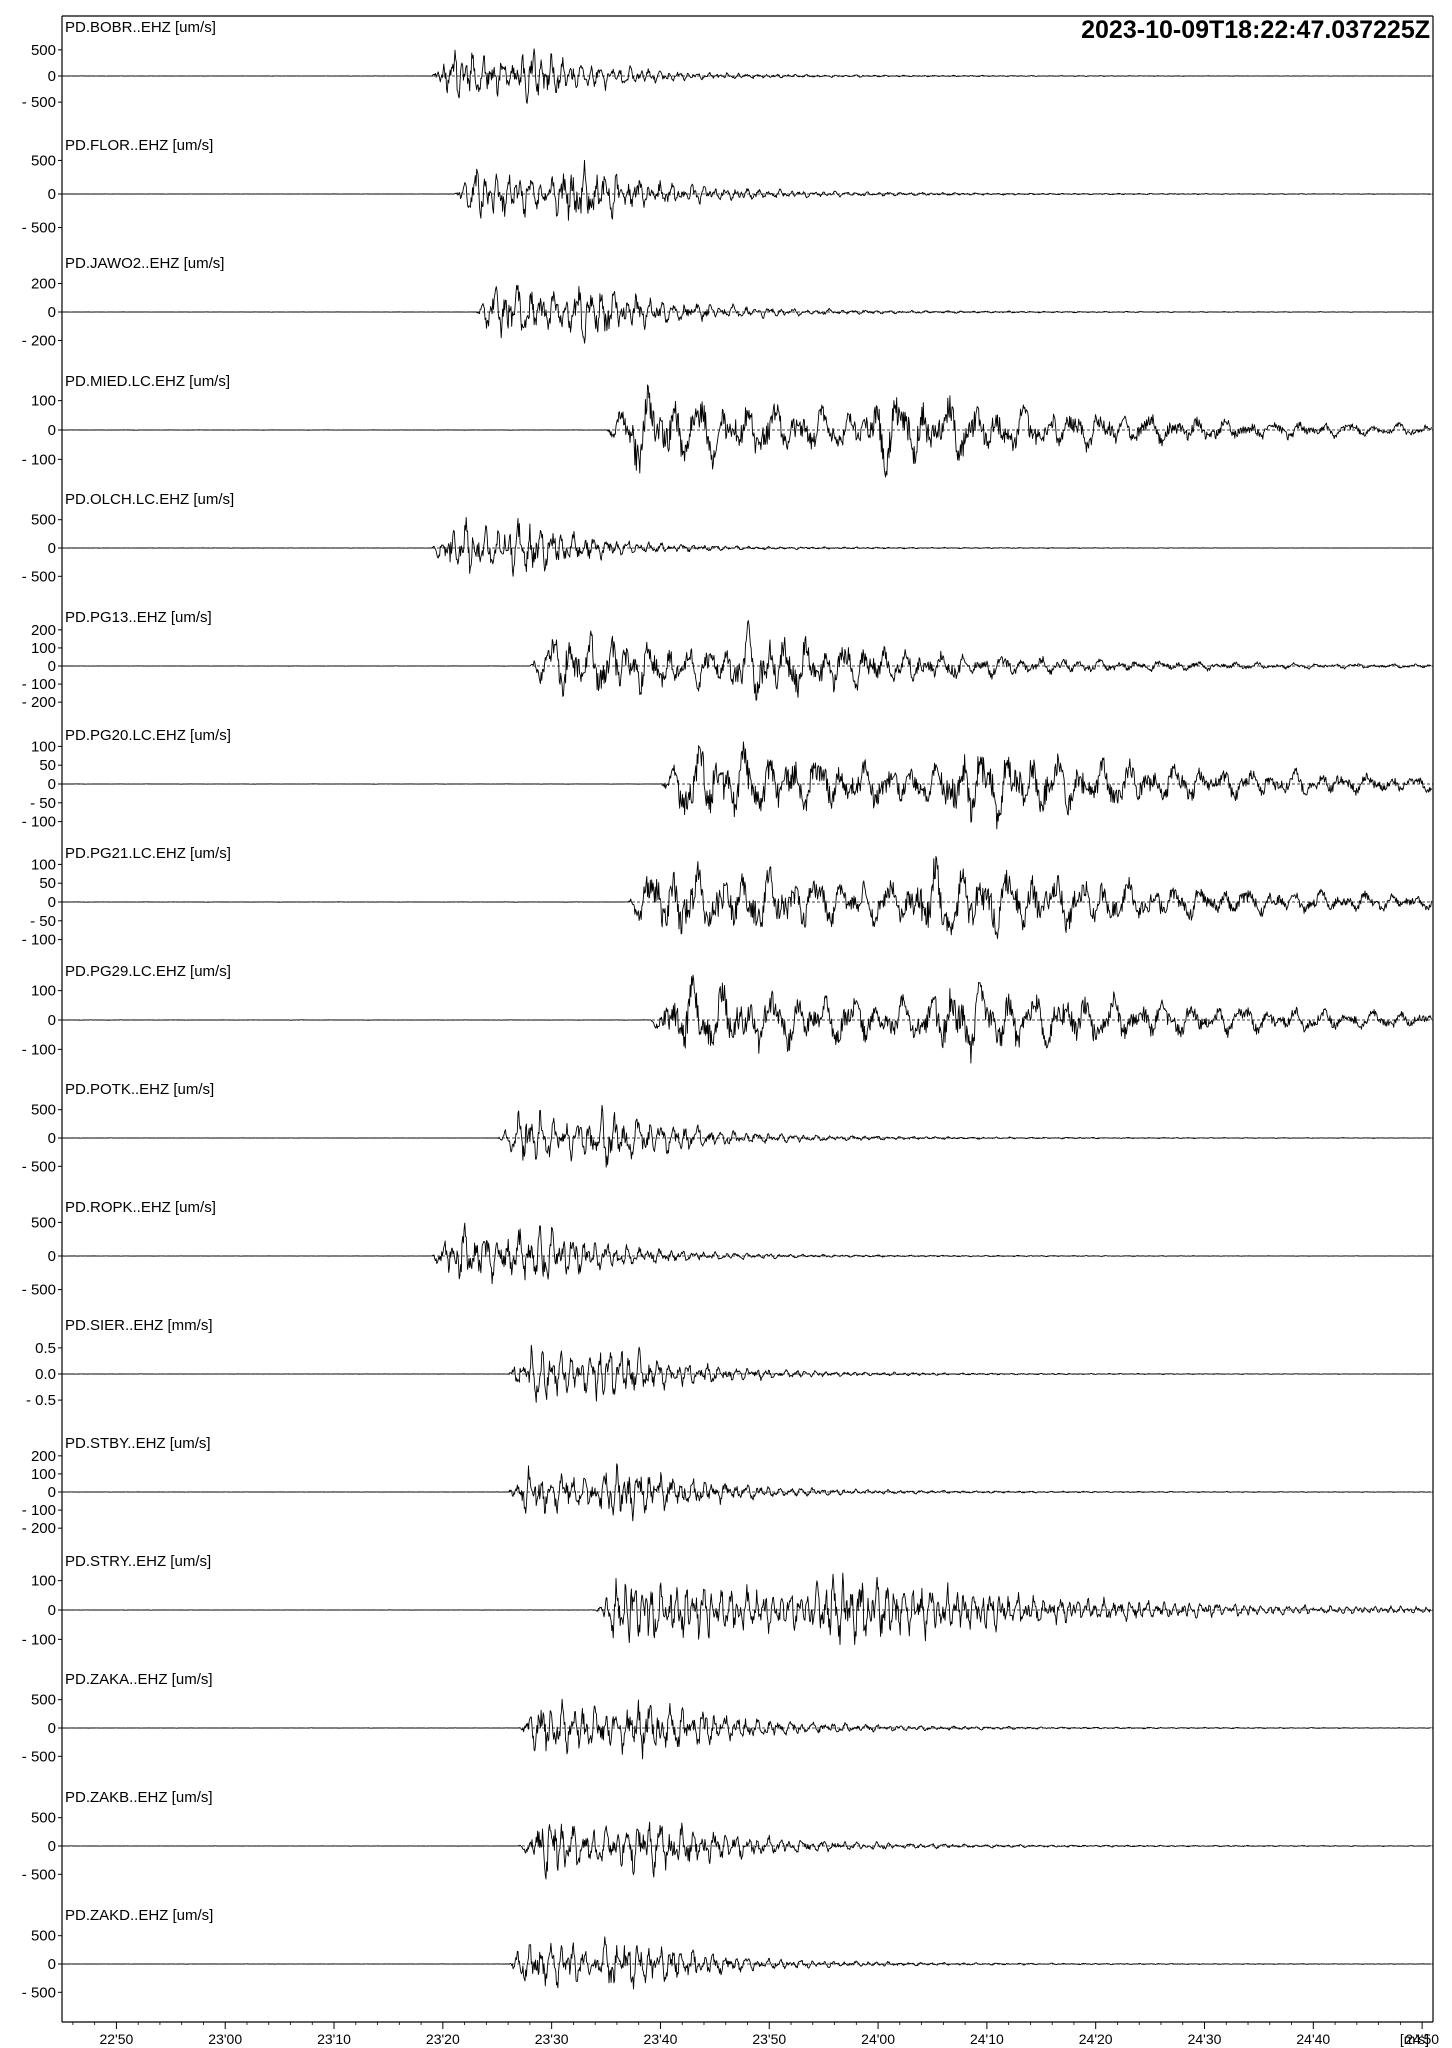 This screenshot has width=1452, height=2048. Describe the element at coordinates (138, 1443) in the screenshot. I see `trace-label: PD.STBY..EHZ [um/s]` at that location.